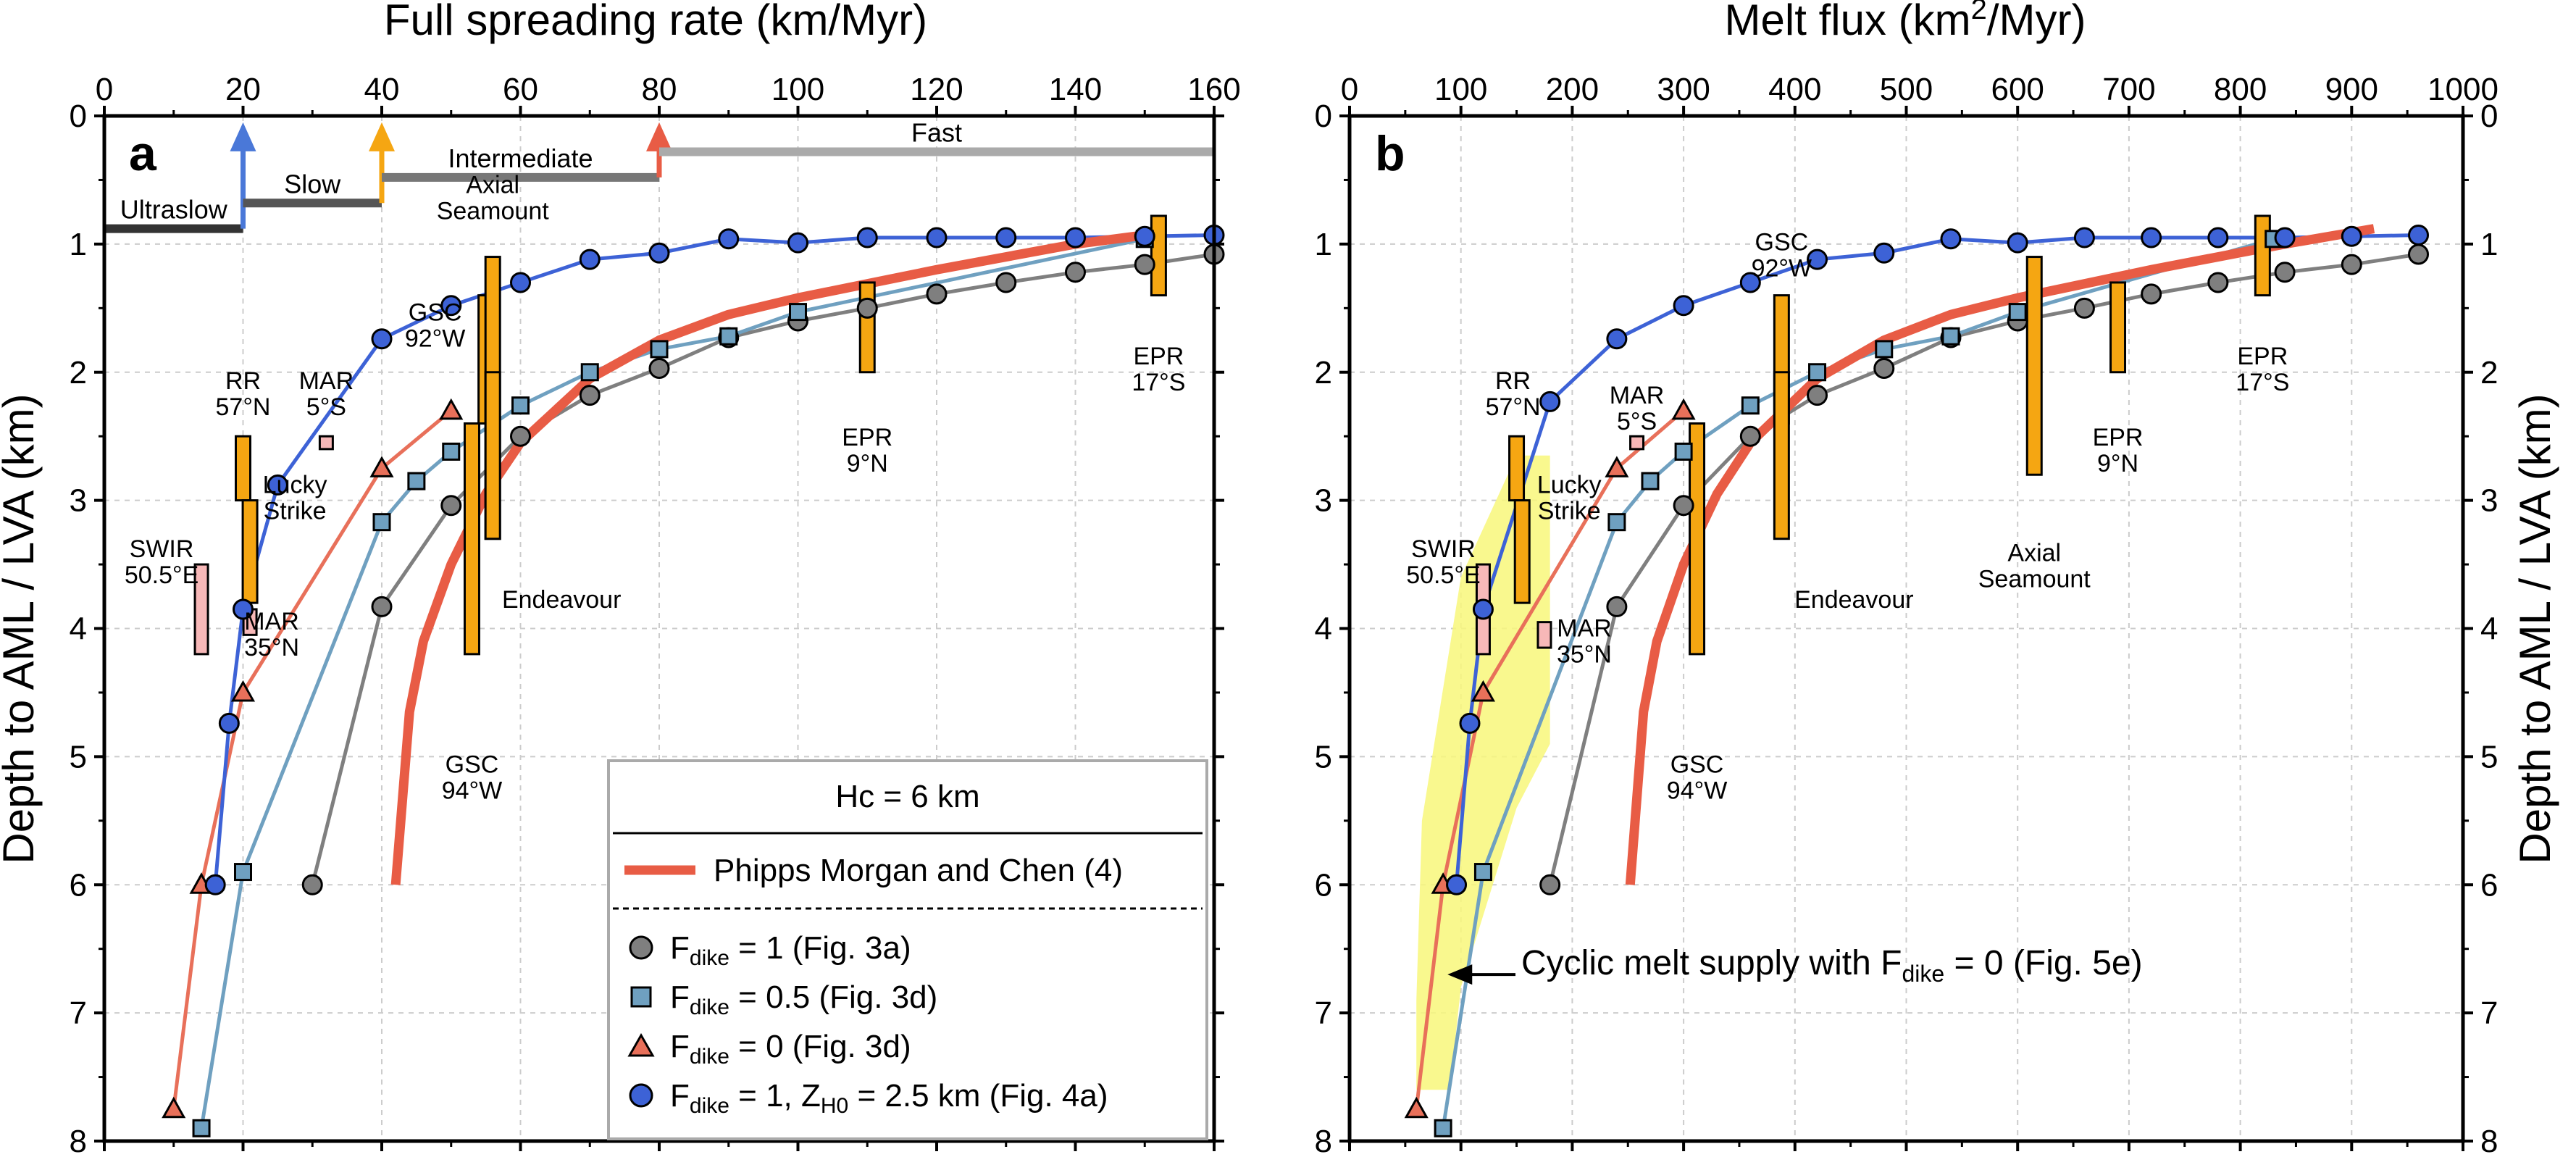 The image size is (2576, 1157). What do you see at coordinates (326, 407) in the screenshot?
I see `panel-a-site-label: 5°S` at bounding box center [326, 407].